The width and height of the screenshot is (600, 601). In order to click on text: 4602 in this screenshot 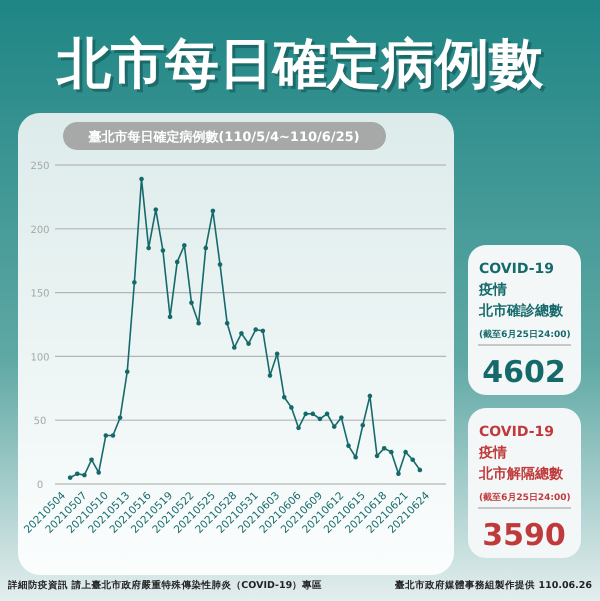, I will do `click(524, 372)`.